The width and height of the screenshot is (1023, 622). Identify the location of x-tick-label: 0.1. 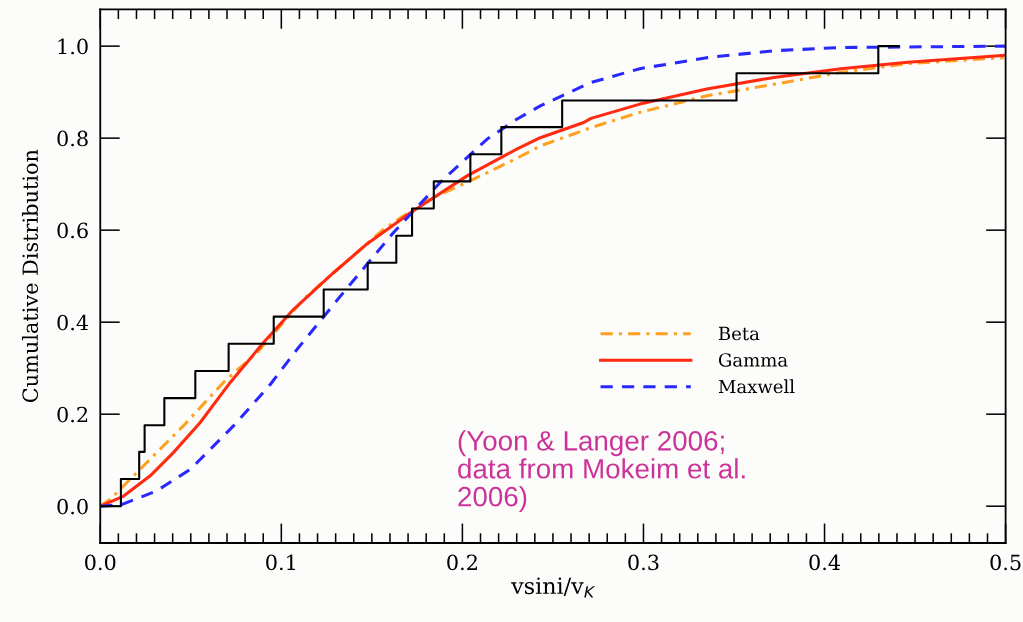
(280, 562).